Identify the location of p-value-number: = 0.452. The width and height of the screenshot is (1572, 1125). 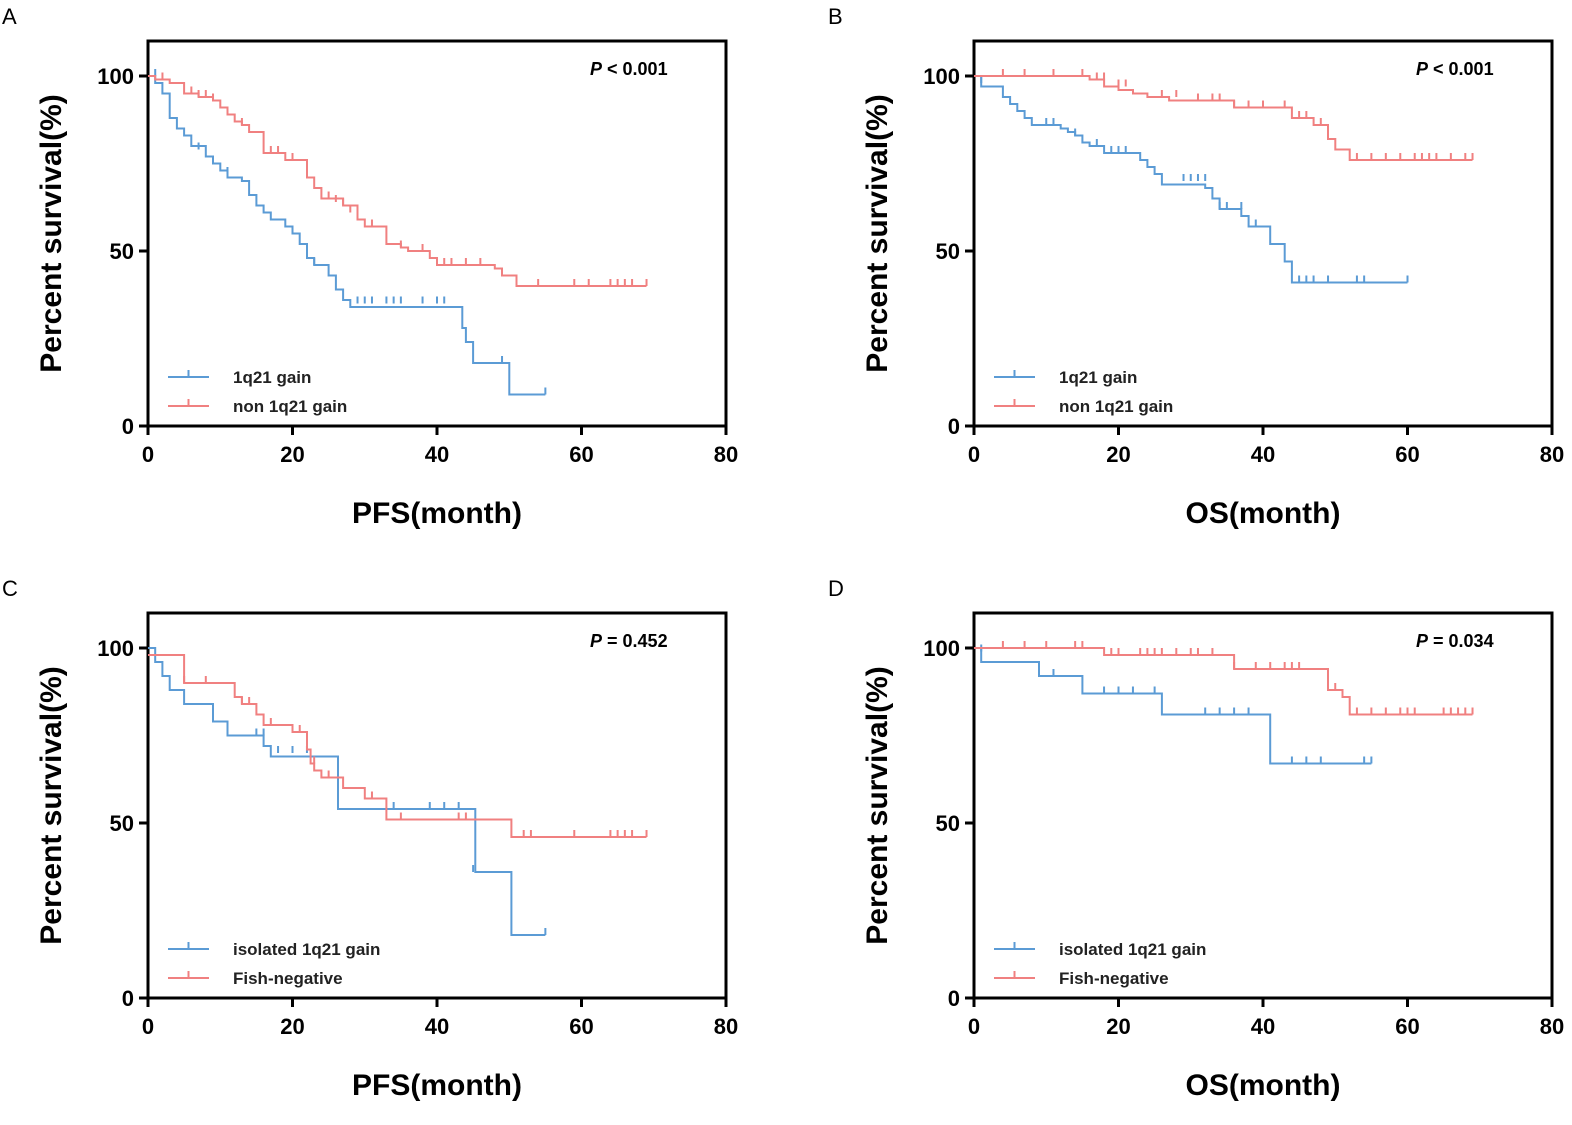
(635, 641).